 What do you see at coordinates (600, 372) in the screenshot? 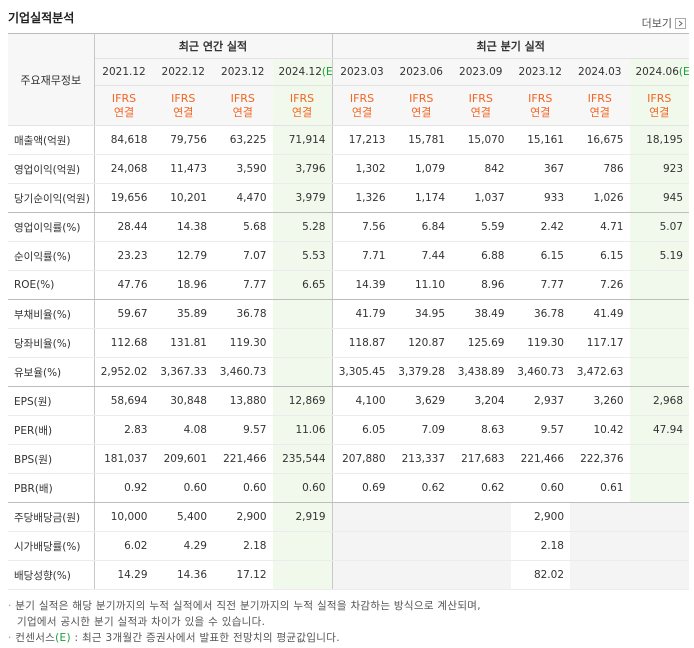
I see `value-cell: 3,472.63` at bounding box center [600, 372].